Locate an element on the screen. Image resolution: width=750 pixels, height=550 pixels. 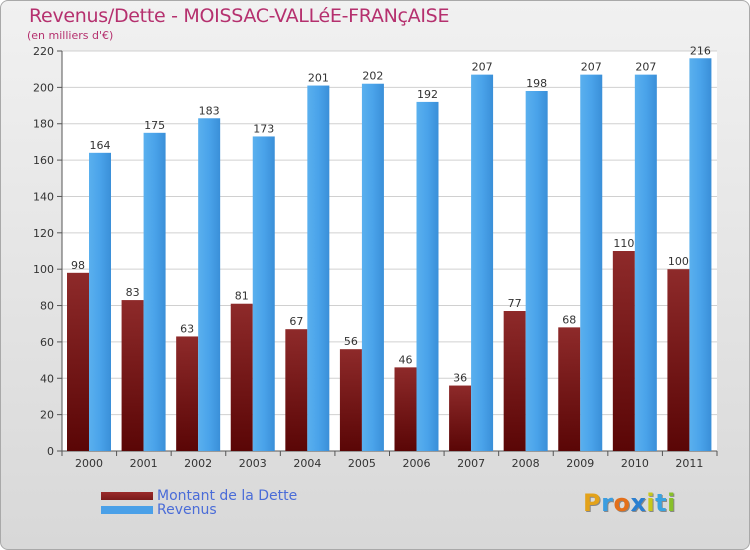
y-tick-label: 200 is located at coordinates (43, 87).